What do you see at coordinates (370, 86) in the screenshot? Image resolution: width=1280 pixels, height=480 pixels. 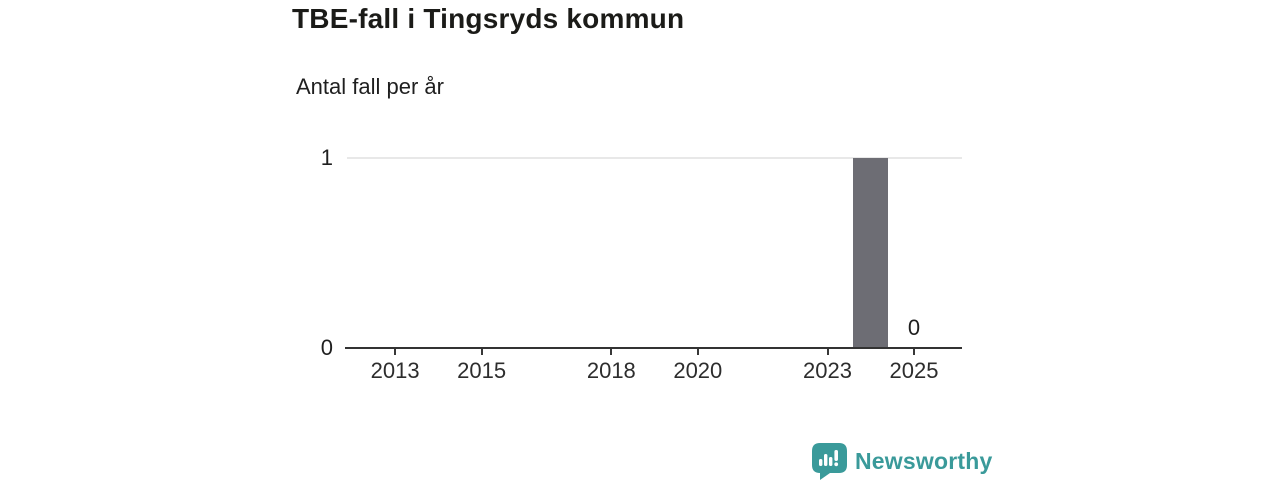 I see `chart-subtitle: Antal fall per år` at bounding box center [370, 86].